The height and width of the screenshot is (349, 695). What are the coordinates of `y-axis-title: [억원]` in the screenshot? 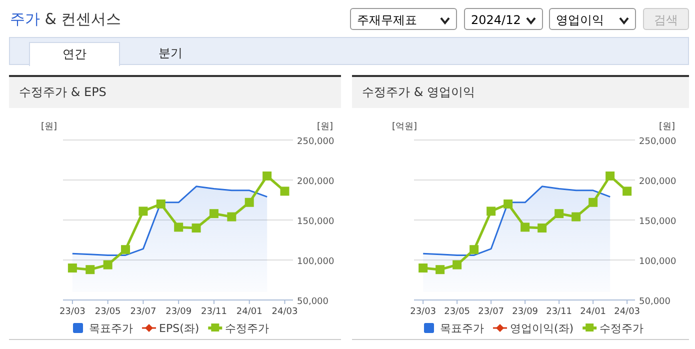 It's located at (405, 127).